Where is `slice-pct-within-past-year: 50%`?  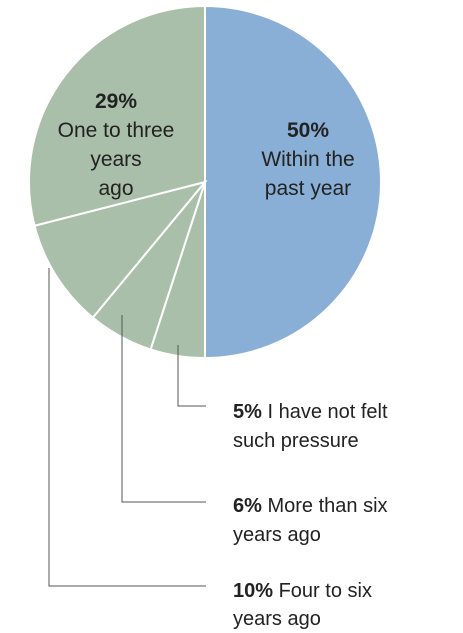
slice-pct-within-past-year: 50% is located at coordinates (308, 130).